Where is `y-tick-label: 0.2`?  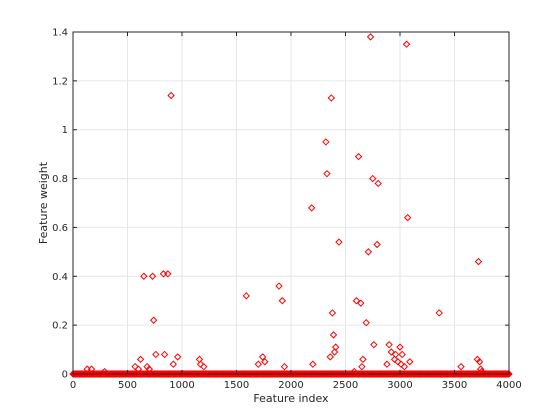
y-tick-label: 0.2 is located at coordinates (60, 326).